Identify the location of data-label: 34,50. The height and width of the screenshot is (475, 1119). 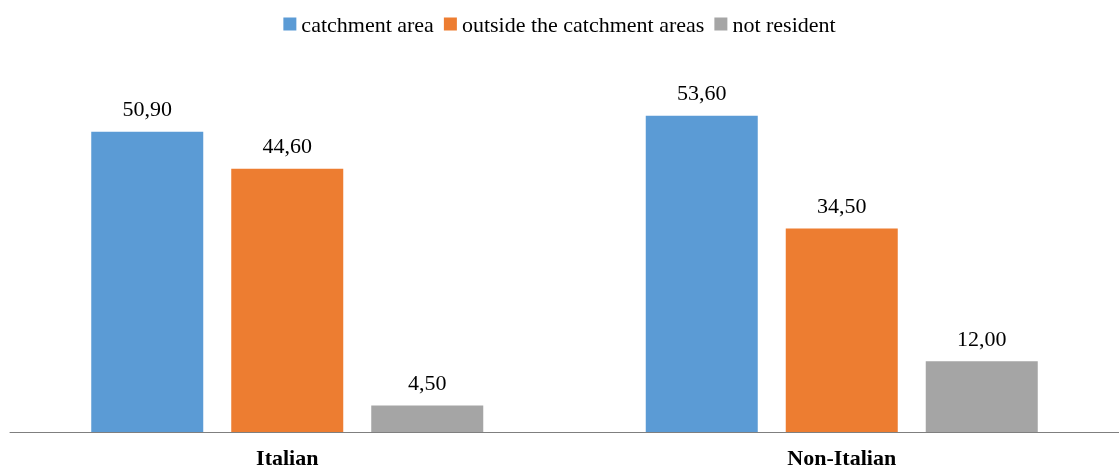
(842, 205).